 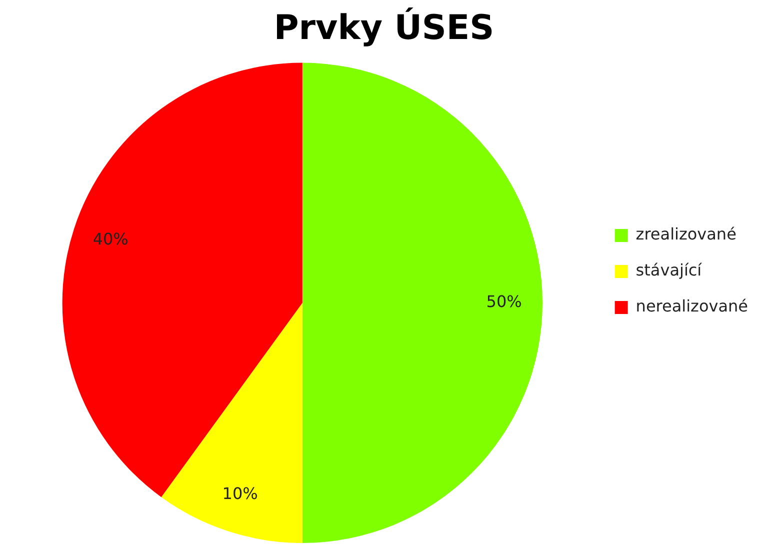 What do you see at coordinates (384, 27) in the screenshot?
I see `chart-title: Prvky ÚSES` at bounding box center [384, 27].